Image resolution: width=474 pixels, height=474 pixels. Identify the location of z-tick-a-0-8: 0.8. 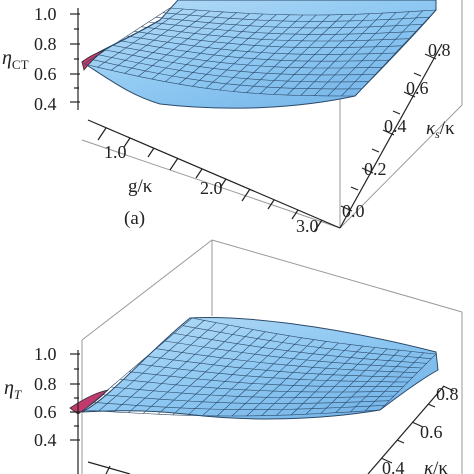
(45, 44).